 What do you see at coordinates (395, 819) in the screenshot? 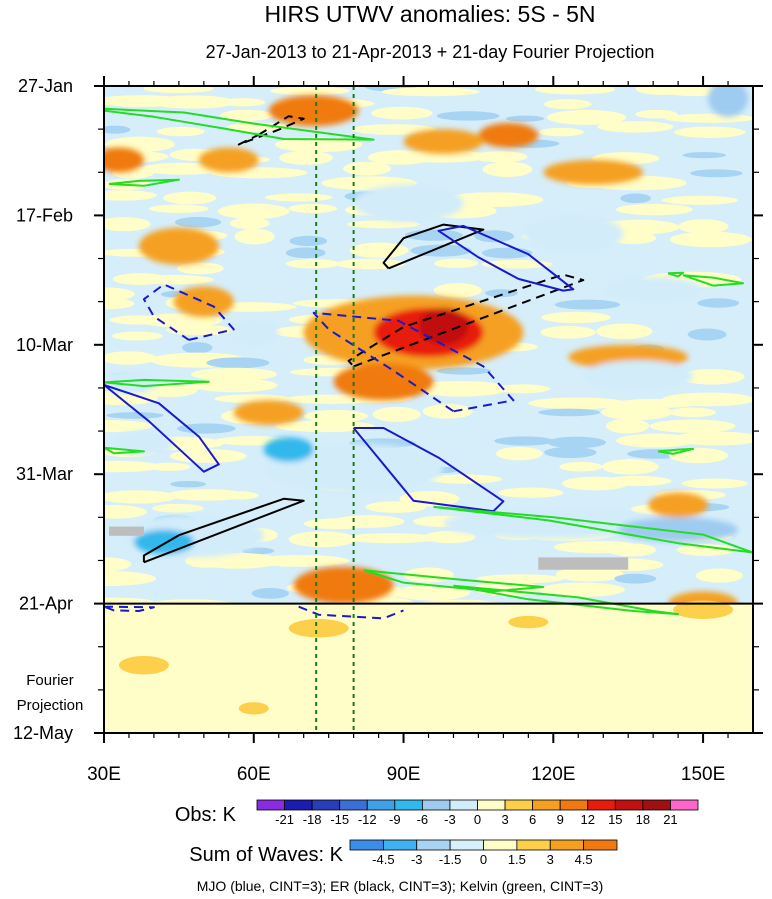
I see `colorbar-tick-label: -9` at bounding box center [395, 819].